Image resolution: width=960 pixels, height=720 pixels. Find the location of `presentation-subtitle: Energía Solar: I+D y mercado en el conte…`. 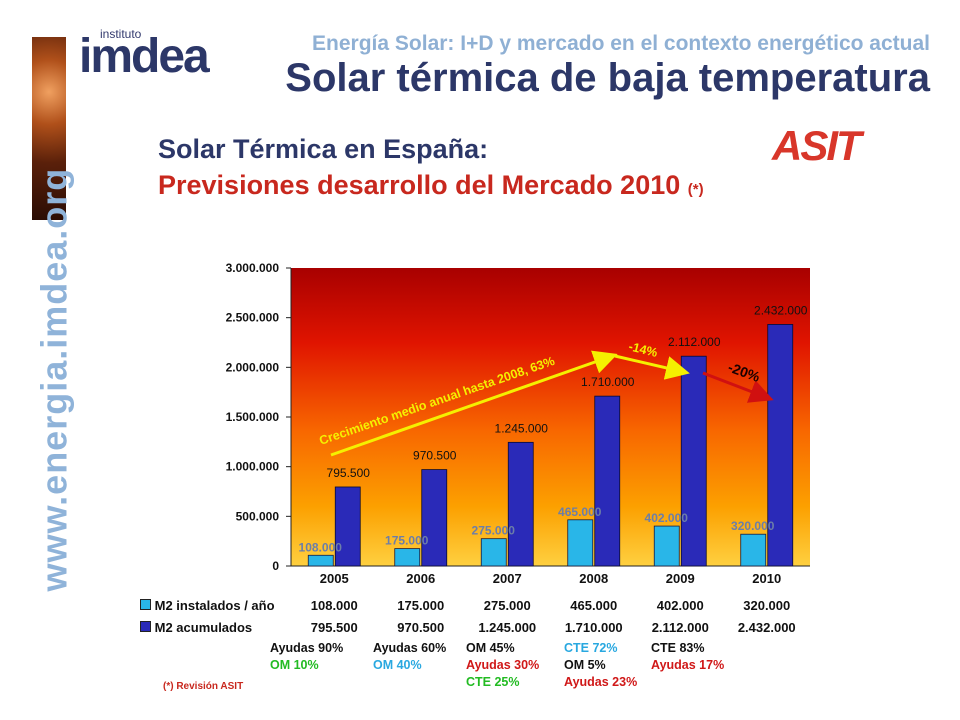

presentation-subtitle: Energía Solar: I+D y mercado en el conte… is located at coordinates (621, 43).